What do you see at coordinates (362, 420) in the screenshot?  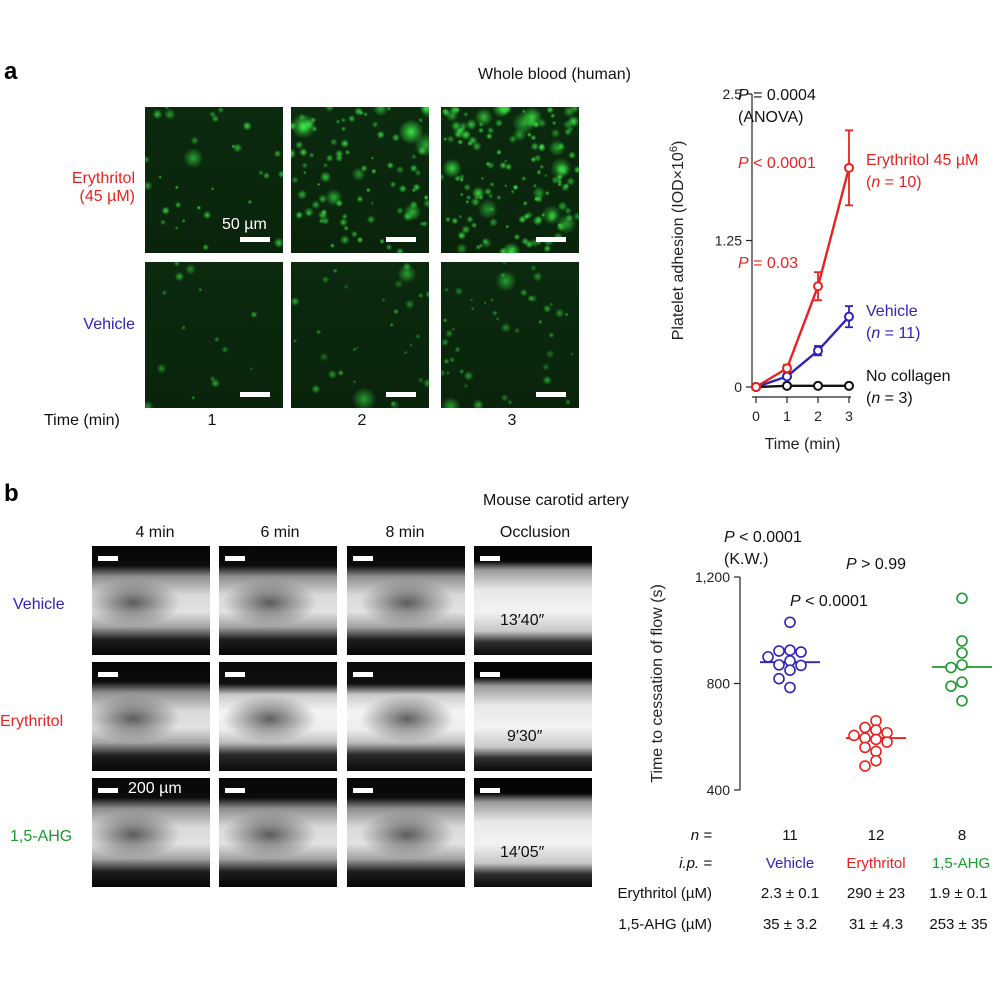 I see `time-point-2: 2` at bounding box center [362, 420].